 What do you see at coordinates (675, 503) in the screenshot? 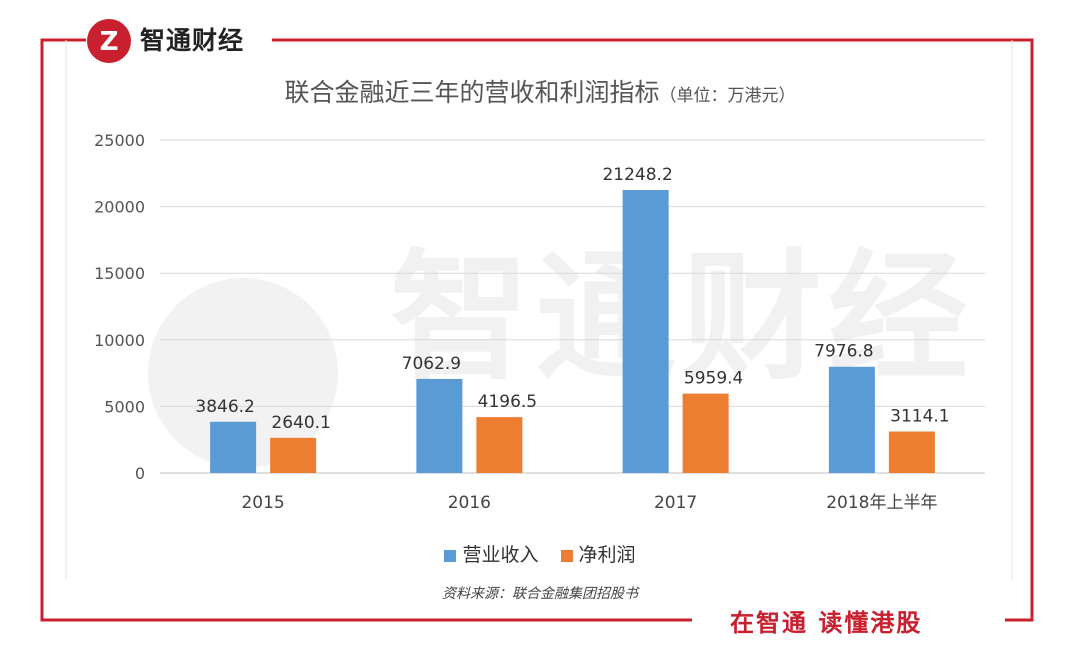
I see `x-tick-label: 2017` at bounding box center [675, 503].